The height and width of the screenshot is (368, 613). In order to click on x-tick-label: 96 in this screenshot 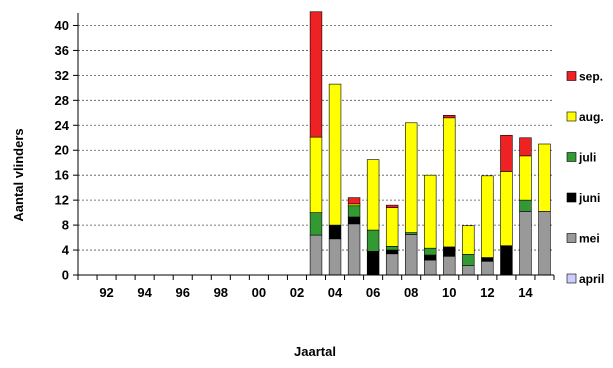, I will do `click(182, 292)`.